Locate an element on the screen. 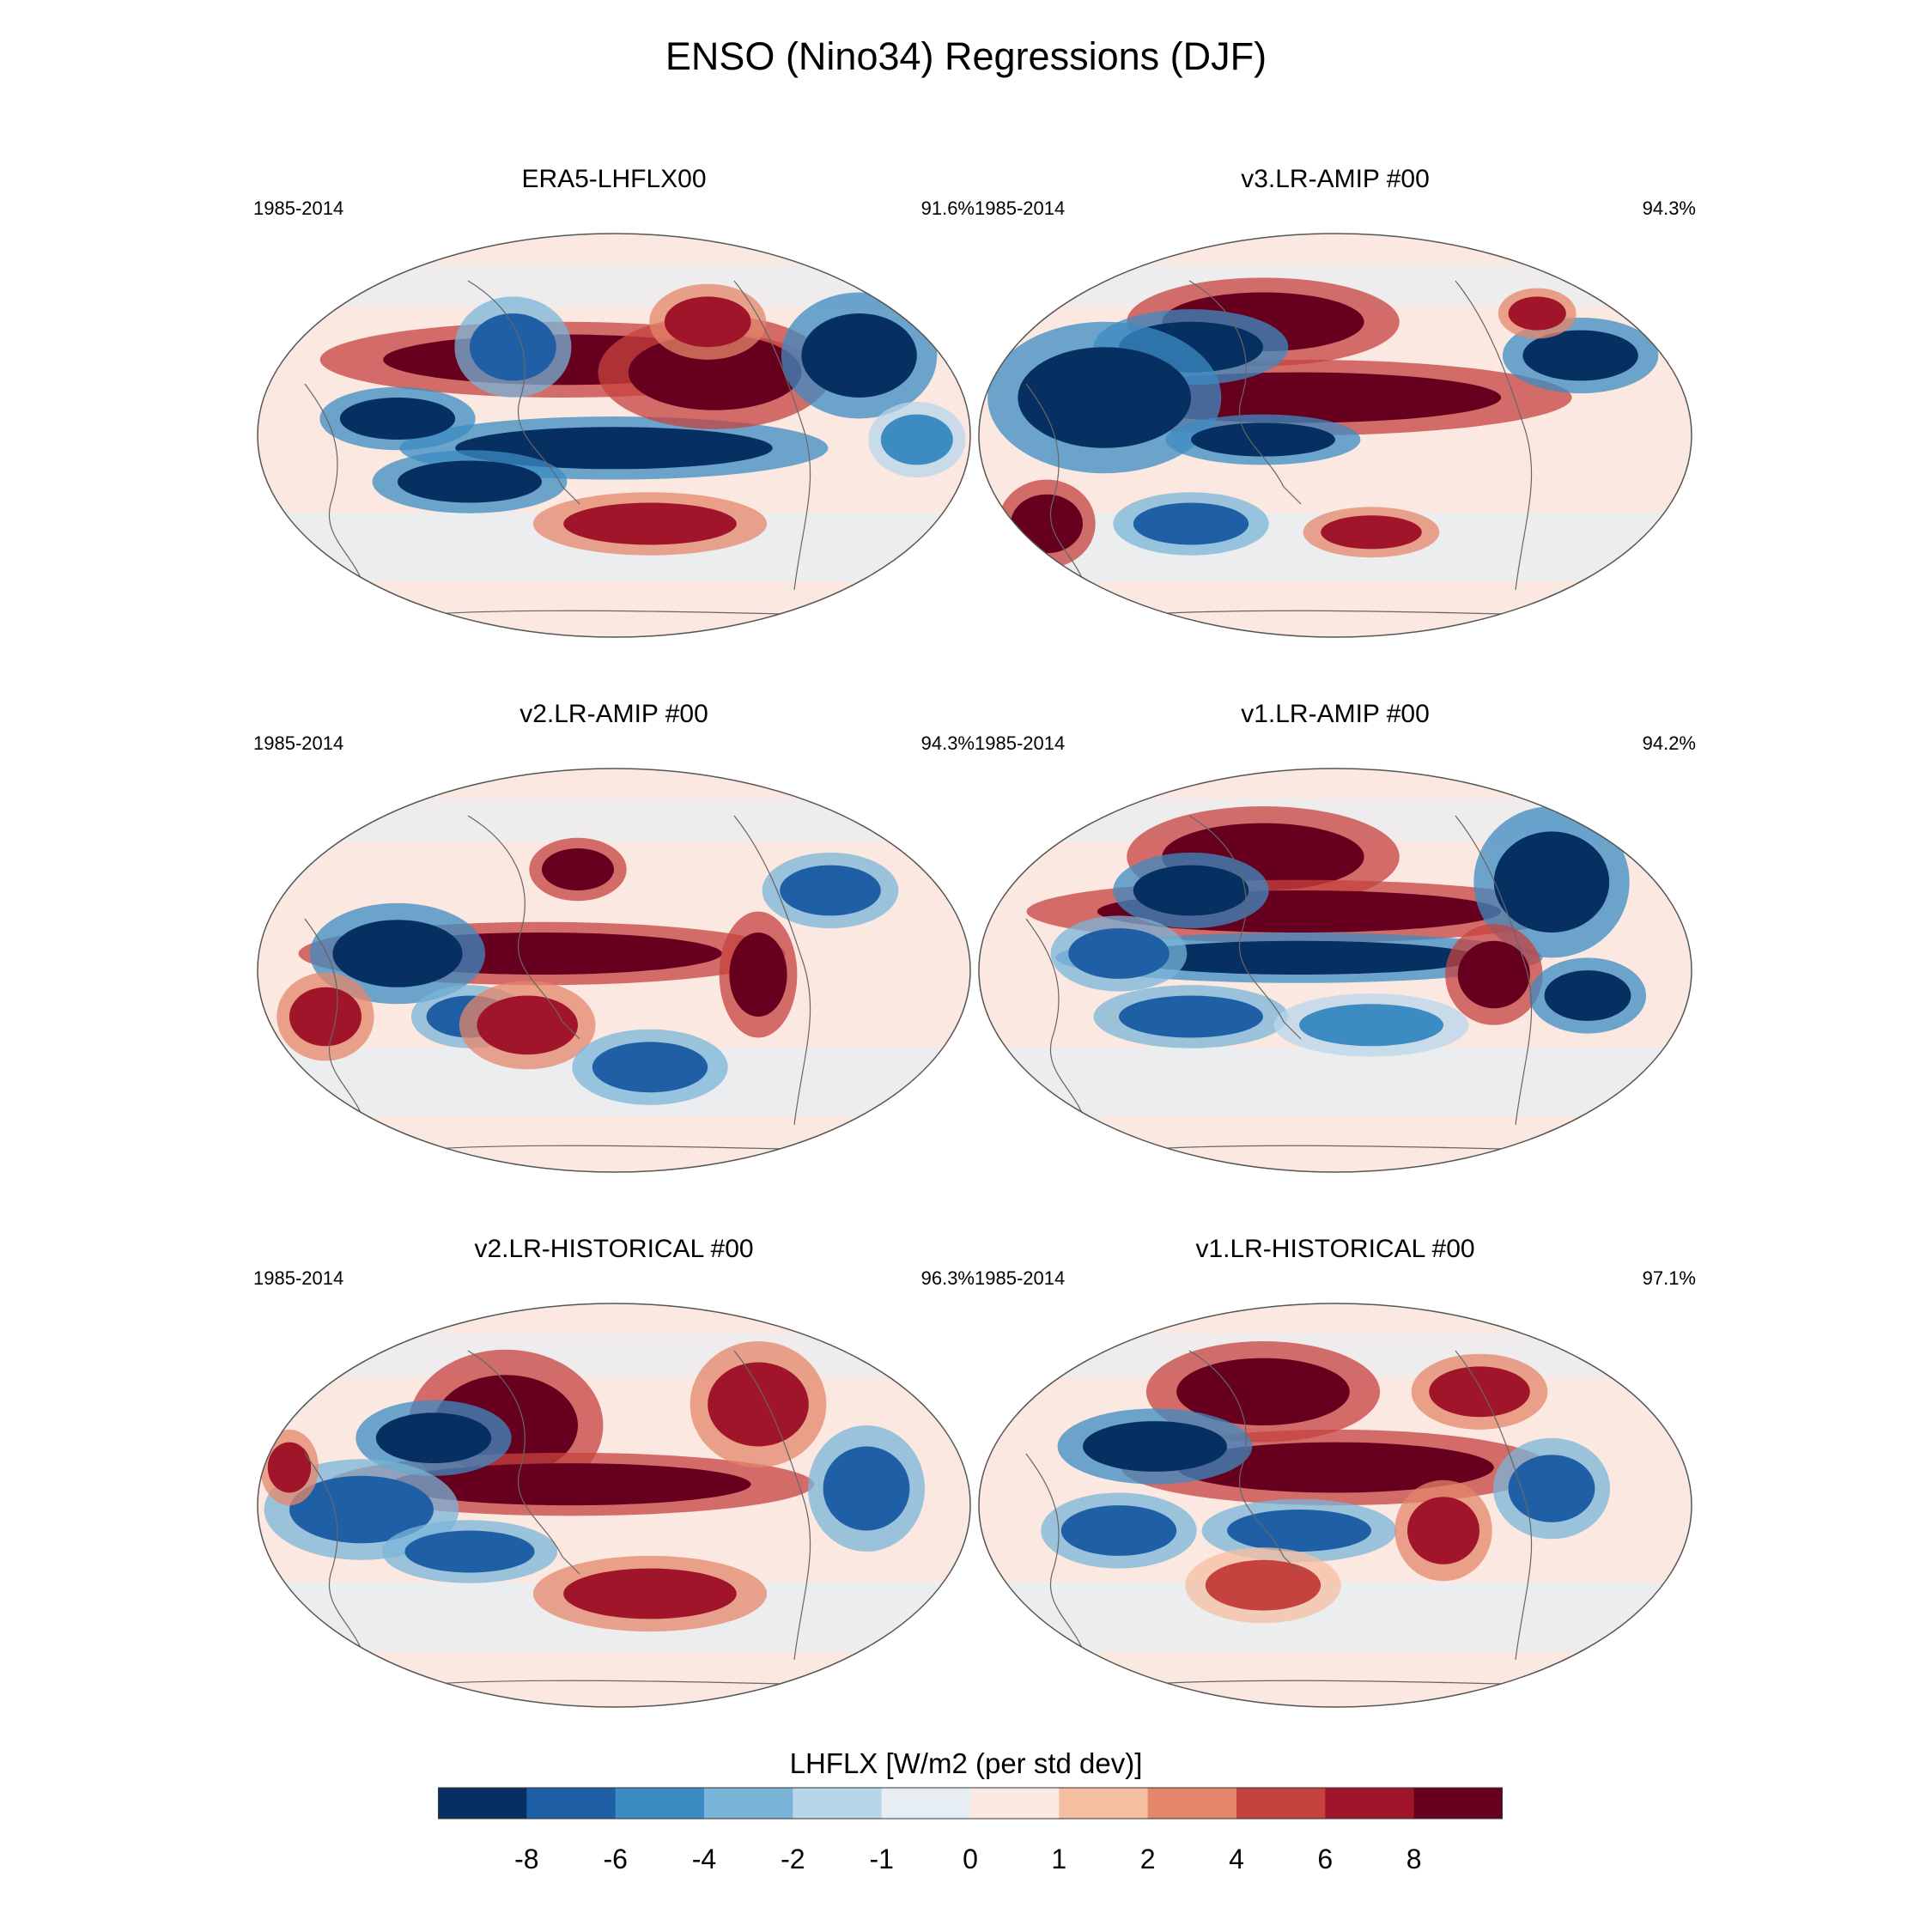 The image size is (1932, 1932). colorbar-tick-label: -6 is located at coordinates (615, 1859).